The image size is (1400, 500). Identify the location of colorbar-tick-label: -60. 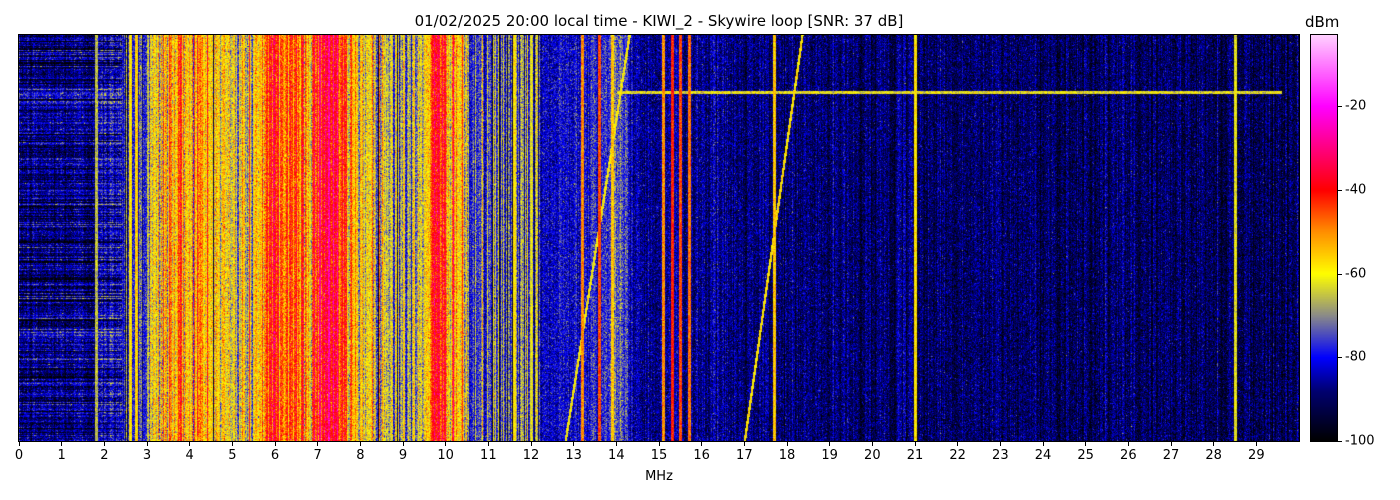
(1356, 274).